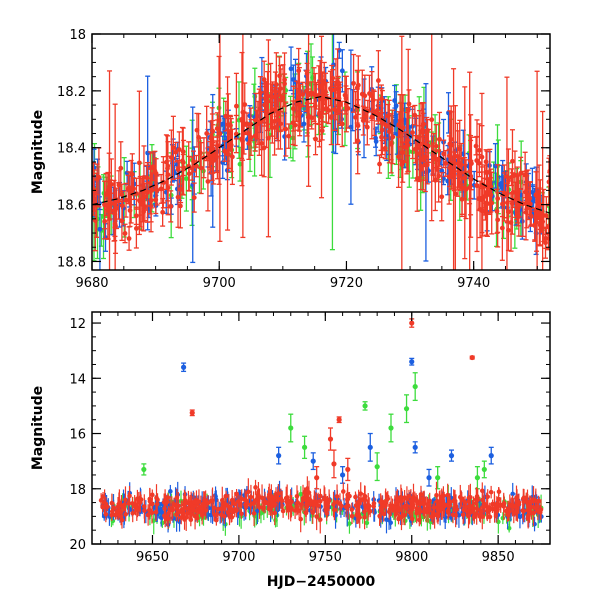 Image resolution: width=600 pixels, height=600 pixels. Describe the element at coordinates (473, 283) in the screenshot. I see `x-tick-label: 9740` at that location.